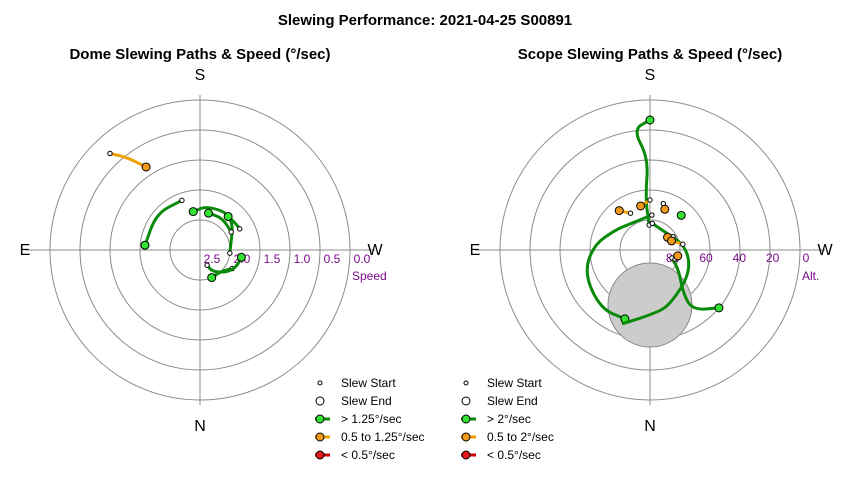 This screenshot has width=850, height=485. I want to click on figure-title: Slewing Performance: 2021-04-25 S00891, so click(425, 20).